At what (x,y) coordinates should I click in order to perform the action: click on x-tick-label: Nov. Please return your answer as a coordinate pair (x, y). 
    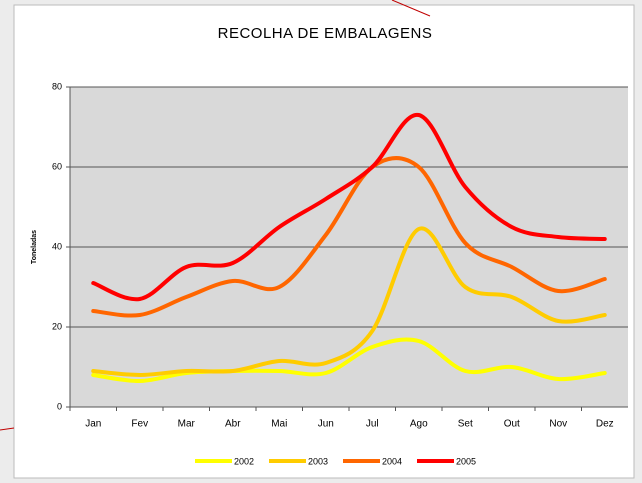
    Looking at the image, I should click on (558, 424).